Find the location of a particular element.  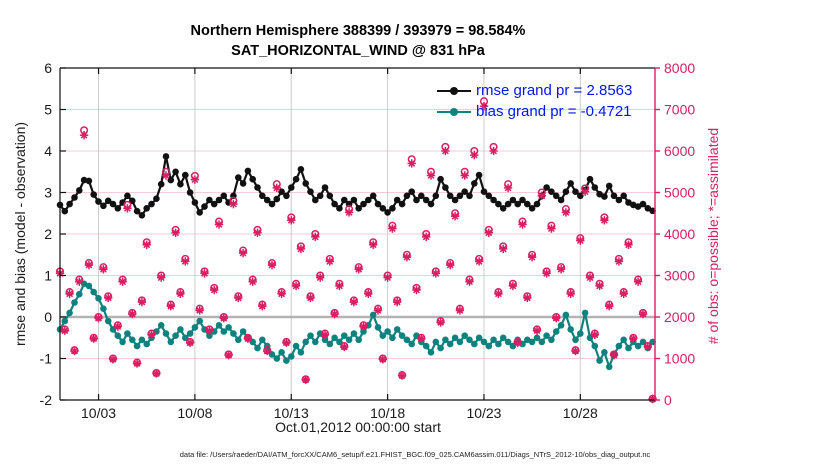

svg-text: 10/28 is located at coordinates (580, 413).